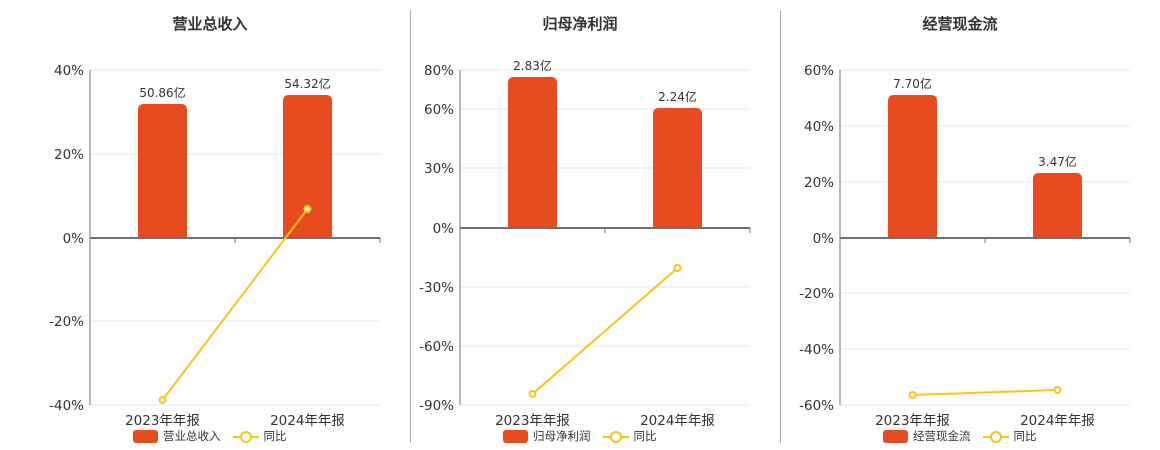 The image size is (1160, 450). I want to click on bar-value-label: 54.32亿, so click(307, 83).